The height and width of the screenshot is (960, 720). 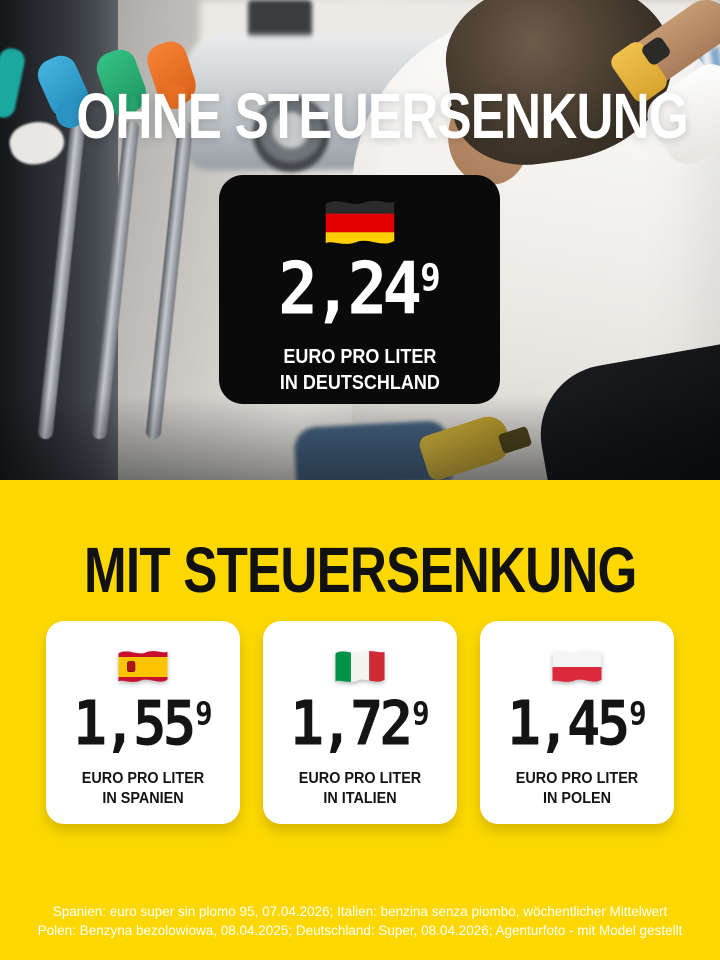 I want to click on bottom-shade, so click(x=360, y=437).